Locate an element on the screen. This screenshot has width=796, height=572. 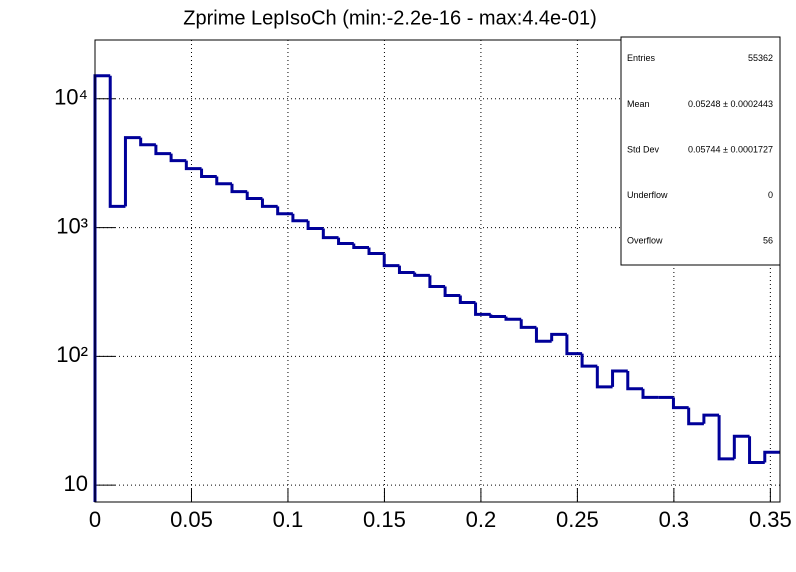
y-tick-label: 10² is located at coordinates (72, 354).